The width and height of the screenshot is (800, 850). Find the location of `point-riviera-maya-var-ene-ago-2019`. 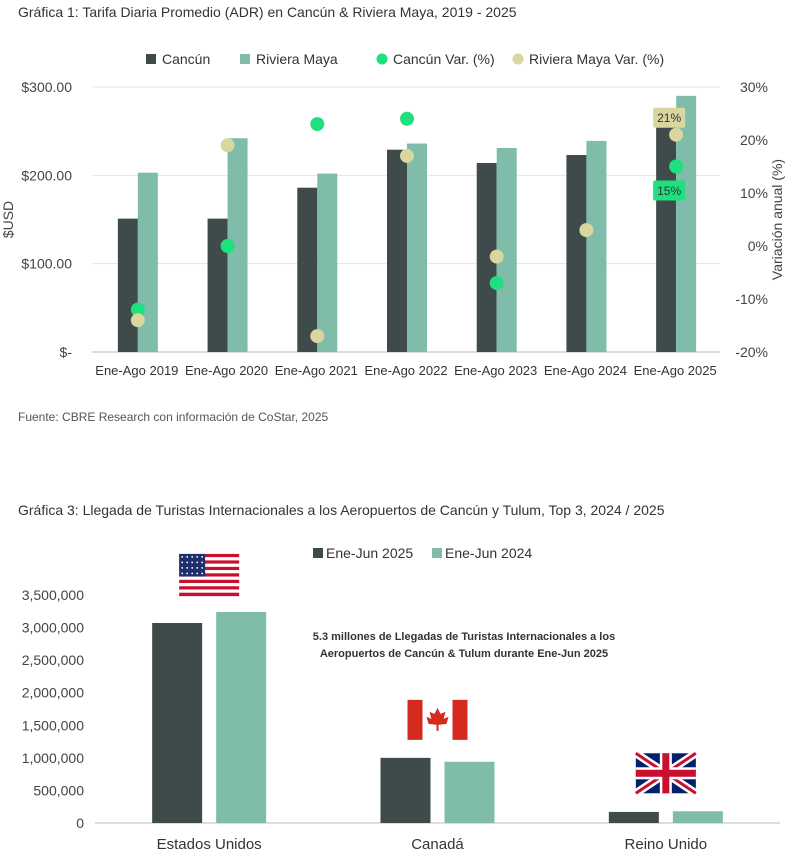

point-riviera-maya-var-ene-ago-2019 is located at coordinates (137, 320).